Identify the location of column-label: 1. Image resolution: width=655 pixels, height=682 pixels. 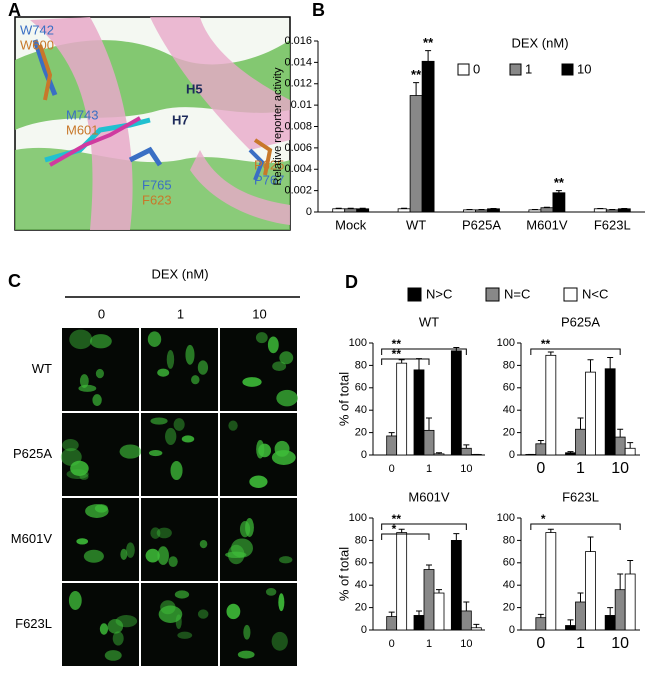
(180, 313).